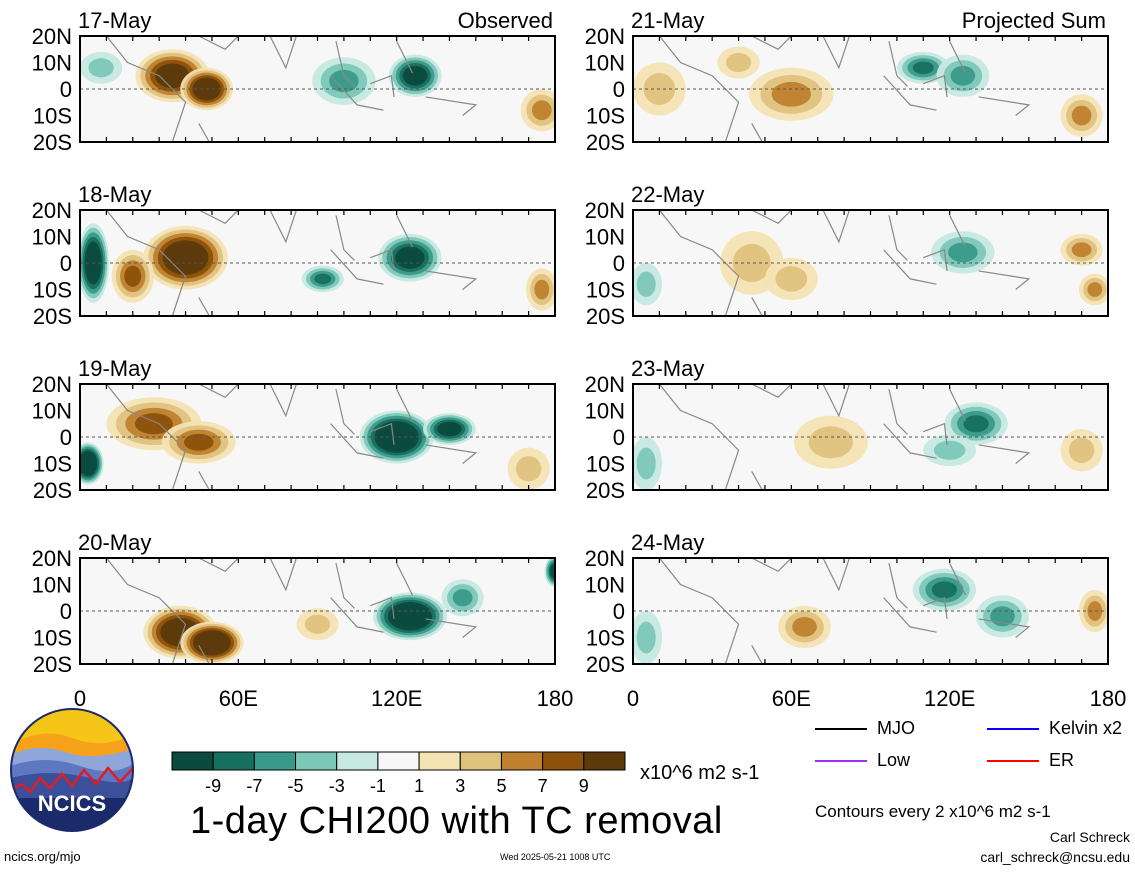 The image size is (1135, 872). I want to click on legend-item-er: ER, so click(1030, 760).